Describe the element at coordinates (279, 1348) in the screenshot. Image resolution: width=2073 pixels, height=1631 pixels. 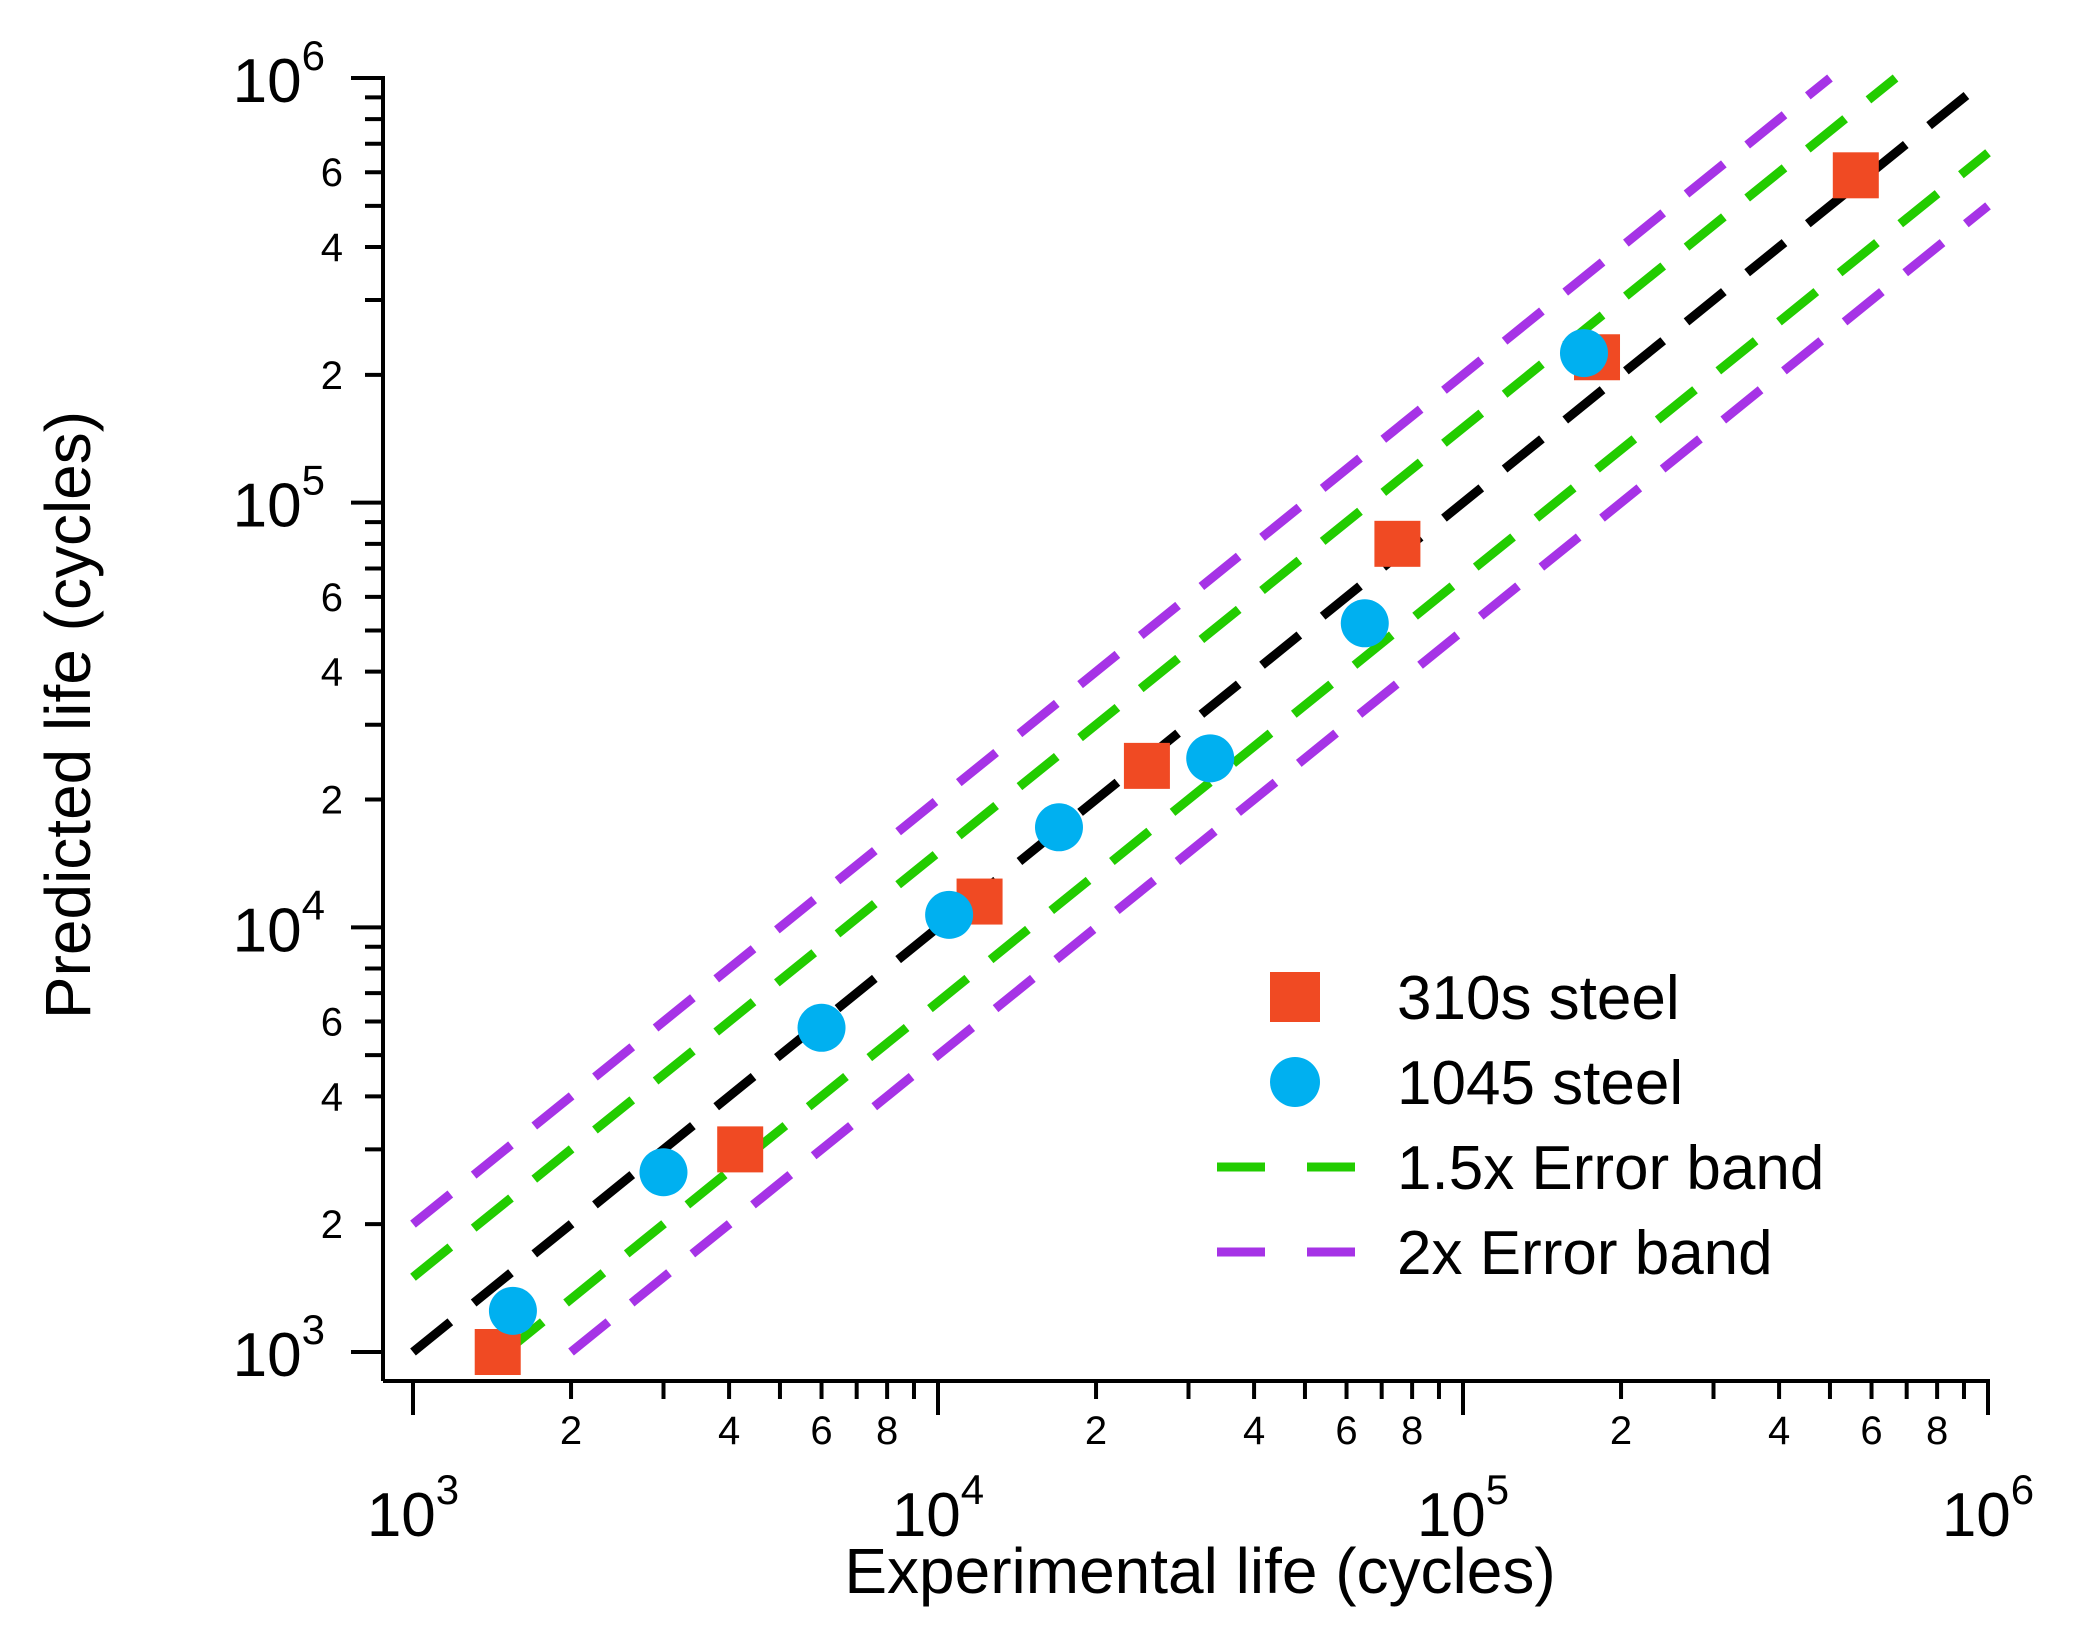
I see `y-major-tick-label: 10³` at that location.